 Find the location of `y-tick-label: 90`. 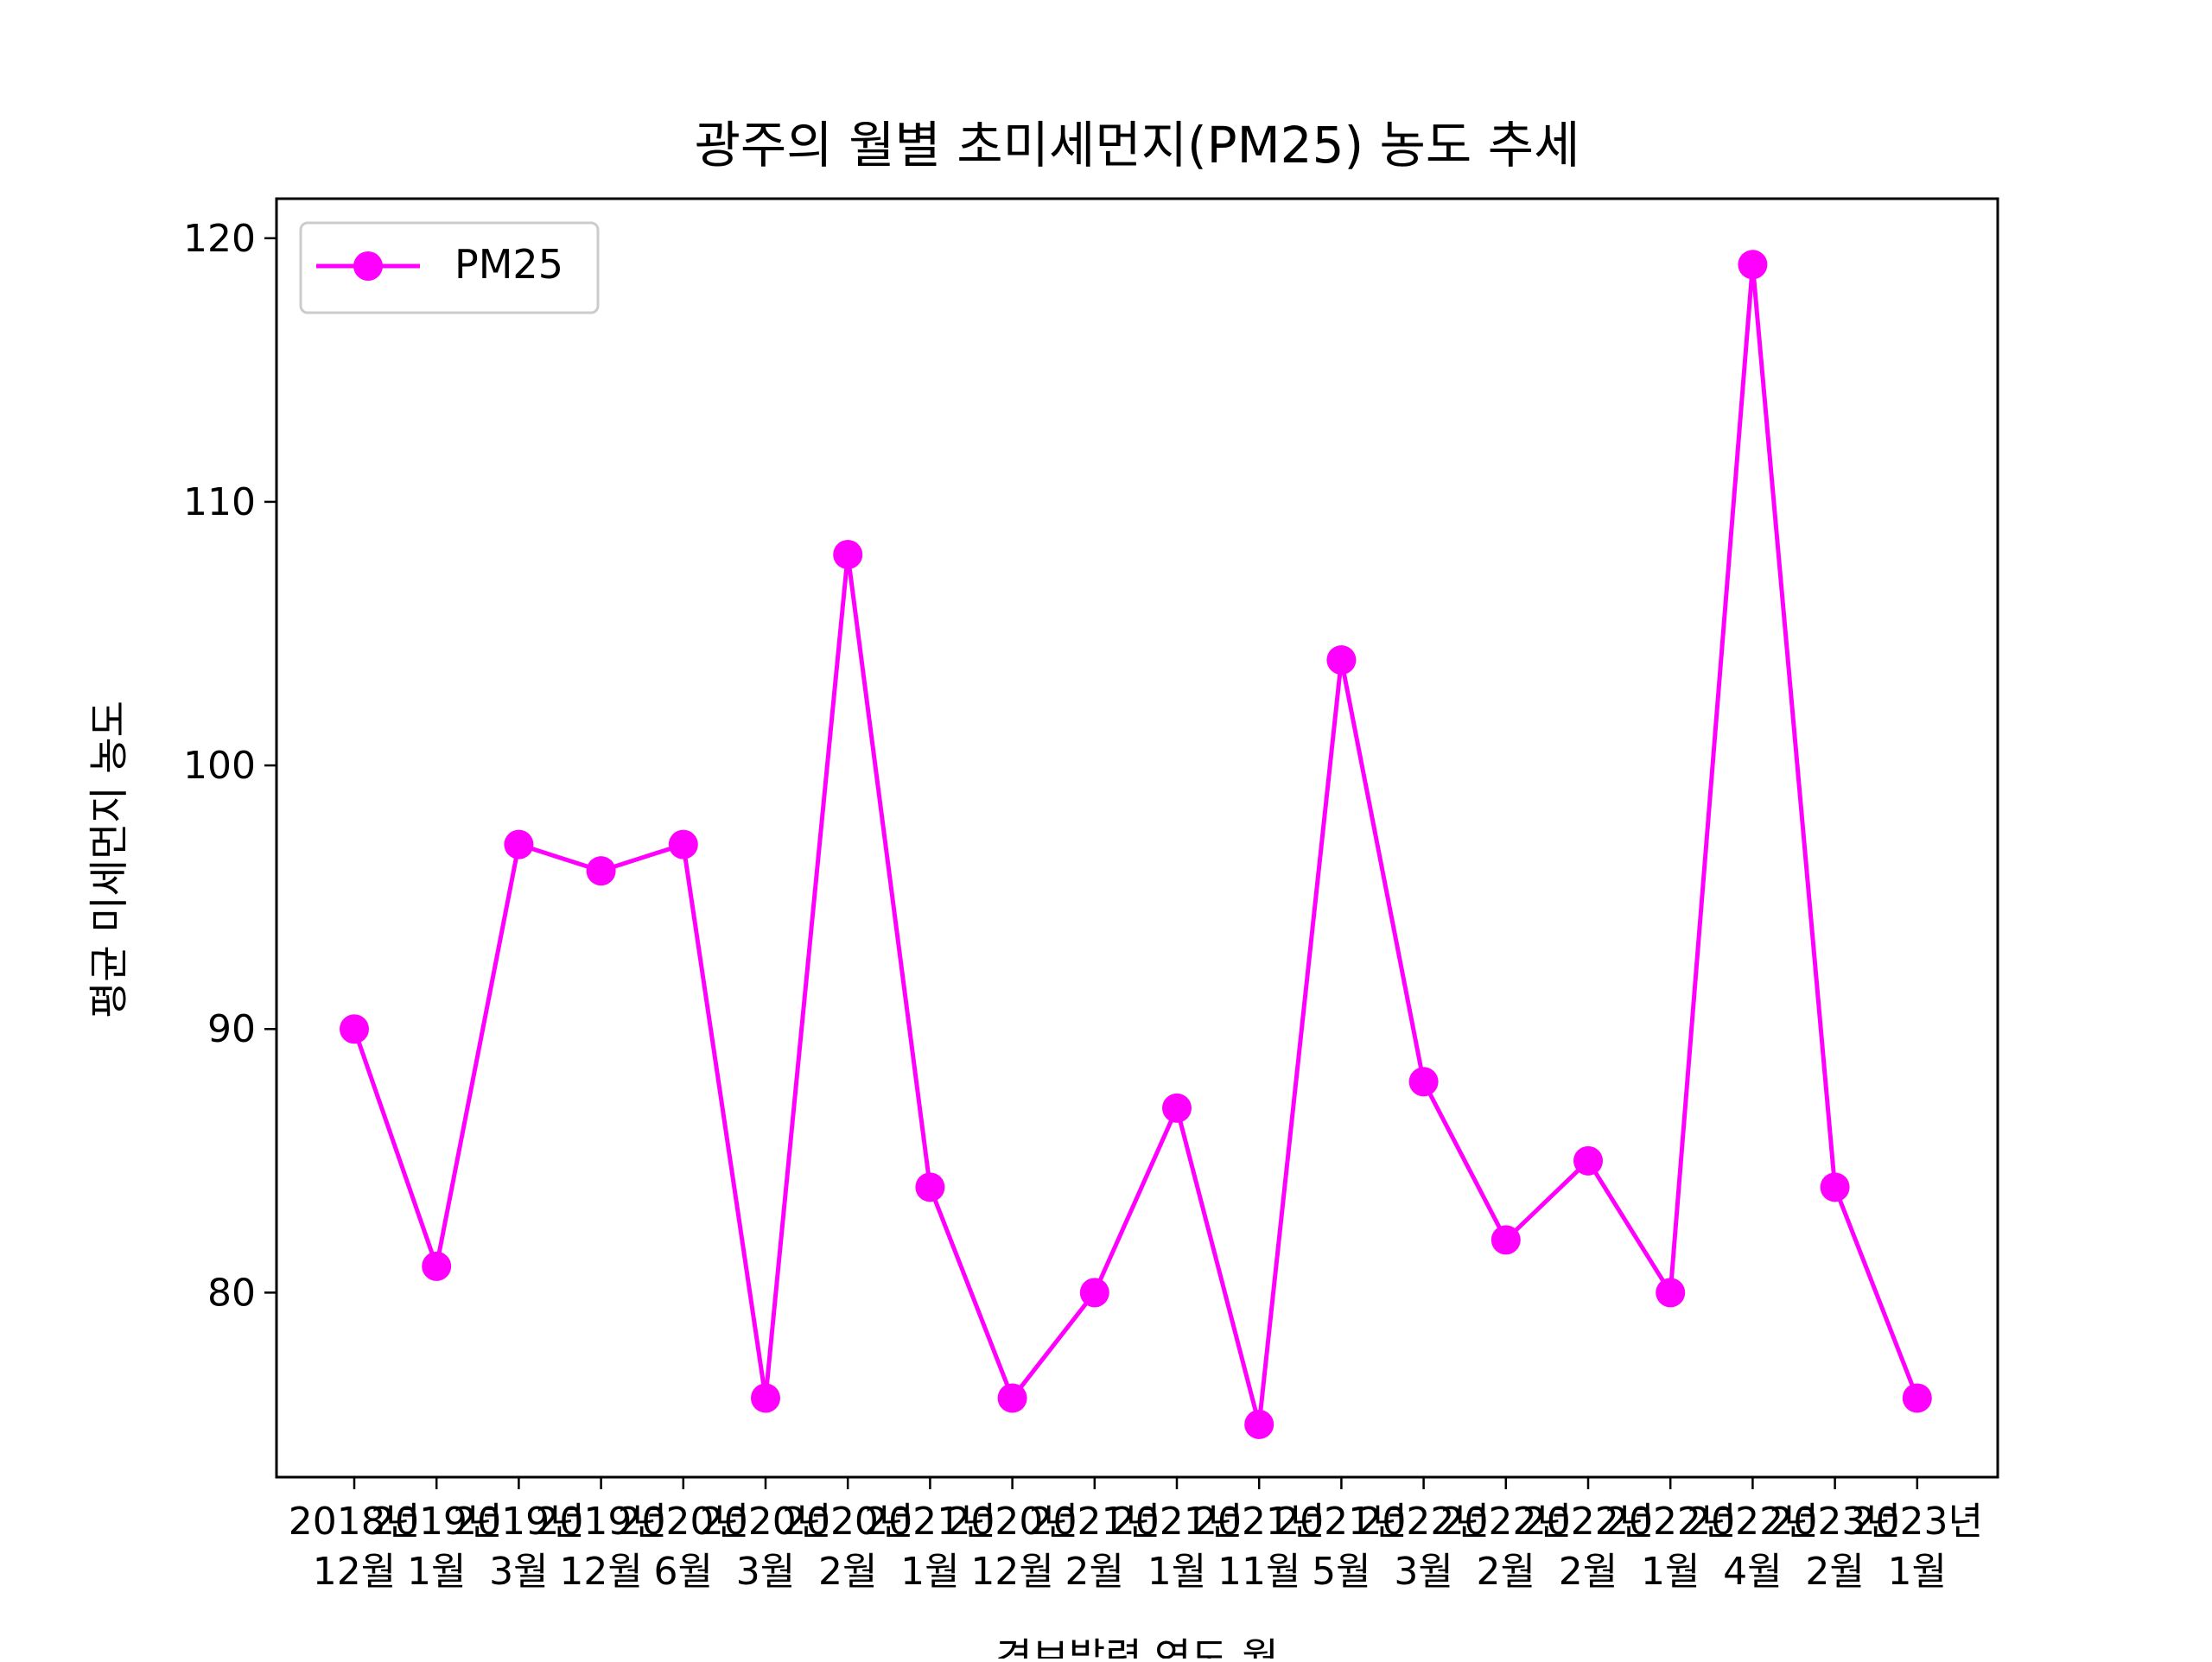

y-tick-label: 90 is located at coordinates (232, 1029).